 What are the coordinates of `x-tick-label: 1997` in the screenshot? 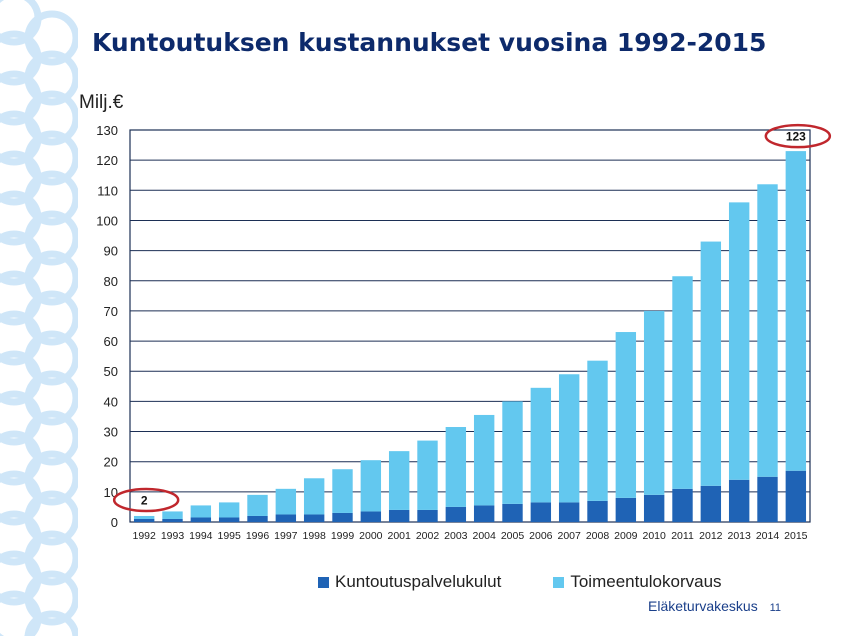 It's located at (286, 536).